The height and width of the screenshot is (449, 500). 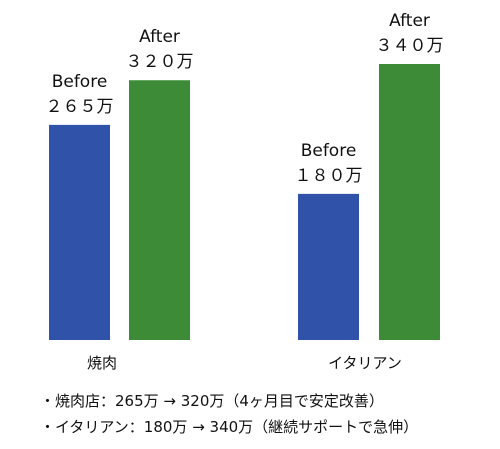 What do you see at coordinates (159, 210) in the screenshot?
I see `bar-yakiniku-after` at bounding box center [159, 210].